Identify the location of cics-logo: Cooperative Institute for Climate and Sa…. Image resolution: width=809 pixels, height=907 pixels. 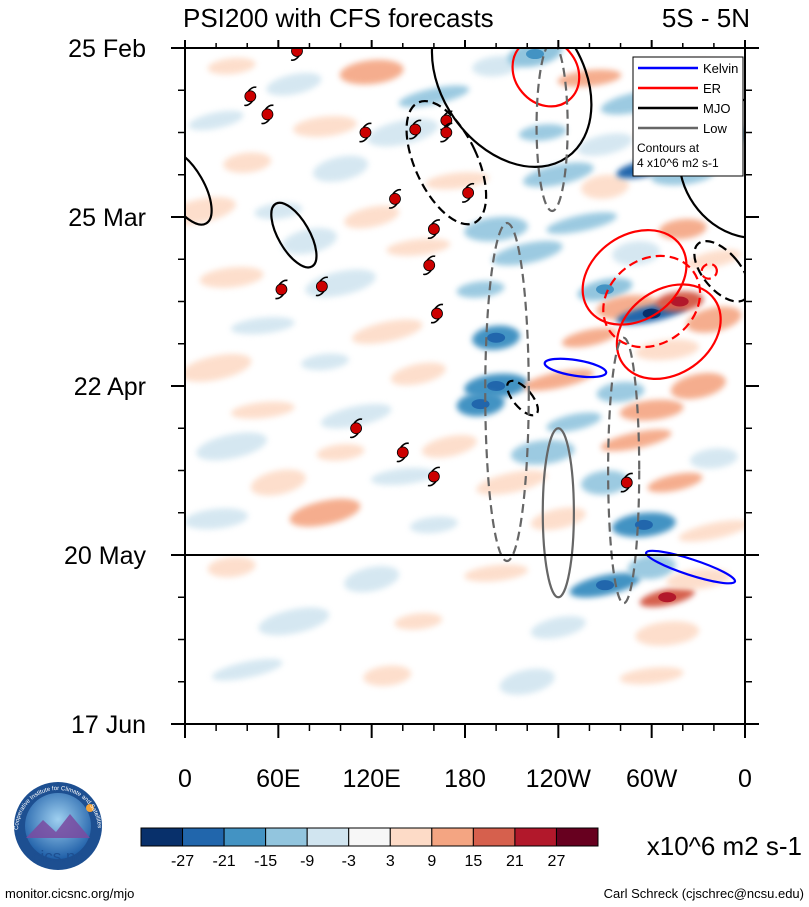
(58, 826).